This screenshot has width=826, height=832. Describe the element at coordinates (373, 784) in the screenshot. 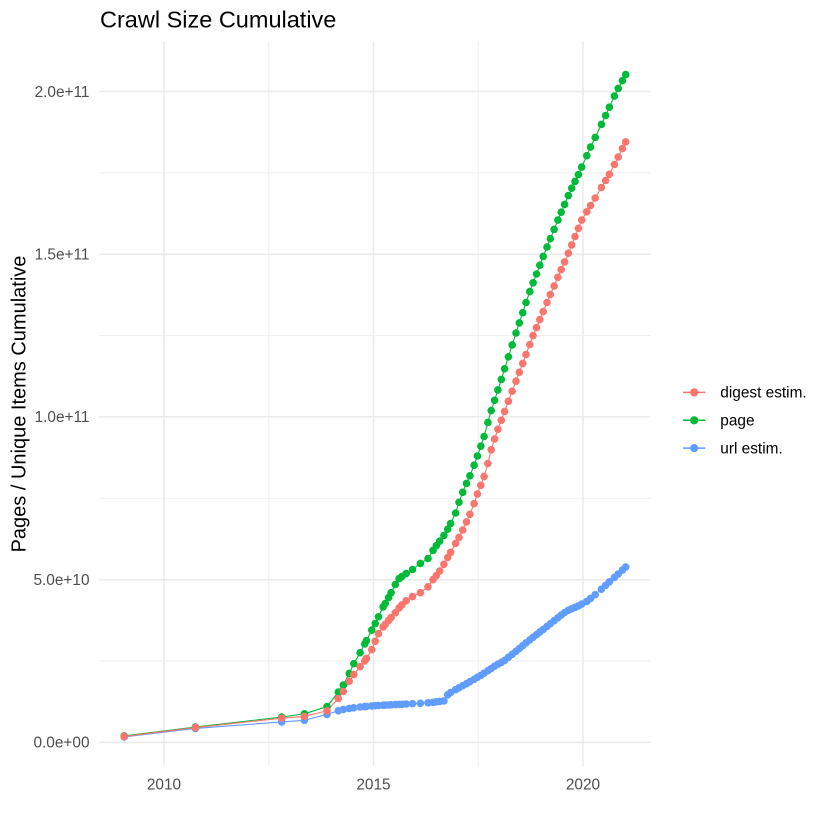

I see `svg-text: 2015` at that location.